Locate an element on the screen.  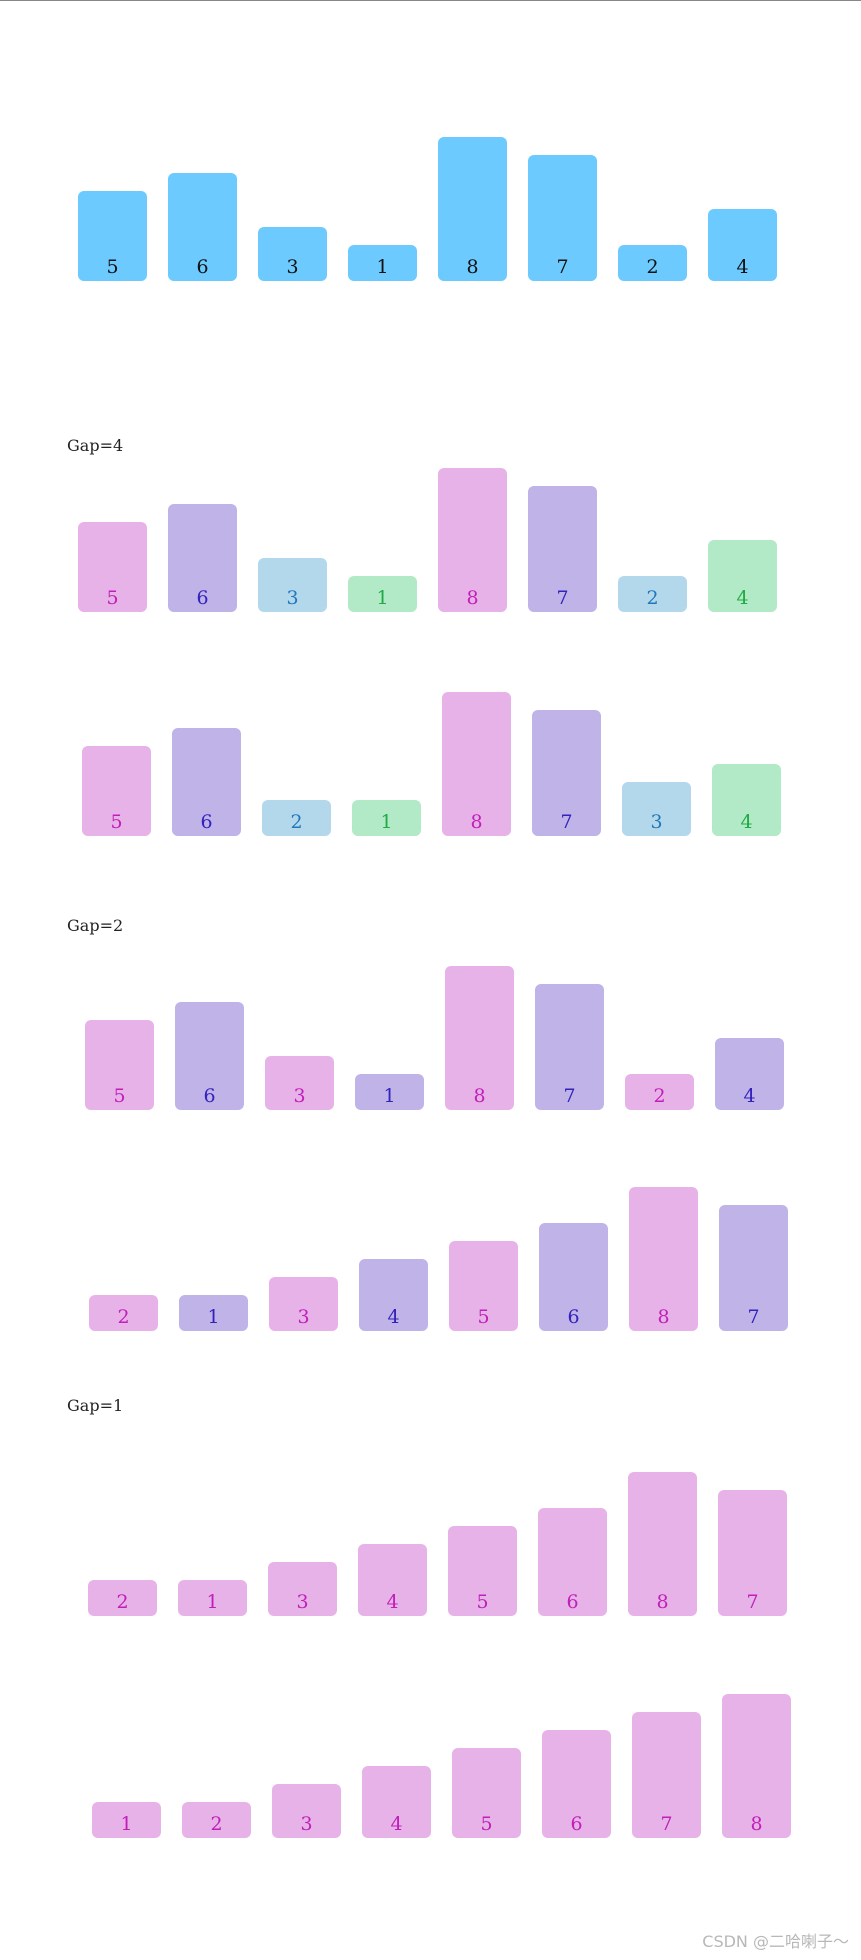
gap-label: Gap=1 is located at coordinates (95, 1405).